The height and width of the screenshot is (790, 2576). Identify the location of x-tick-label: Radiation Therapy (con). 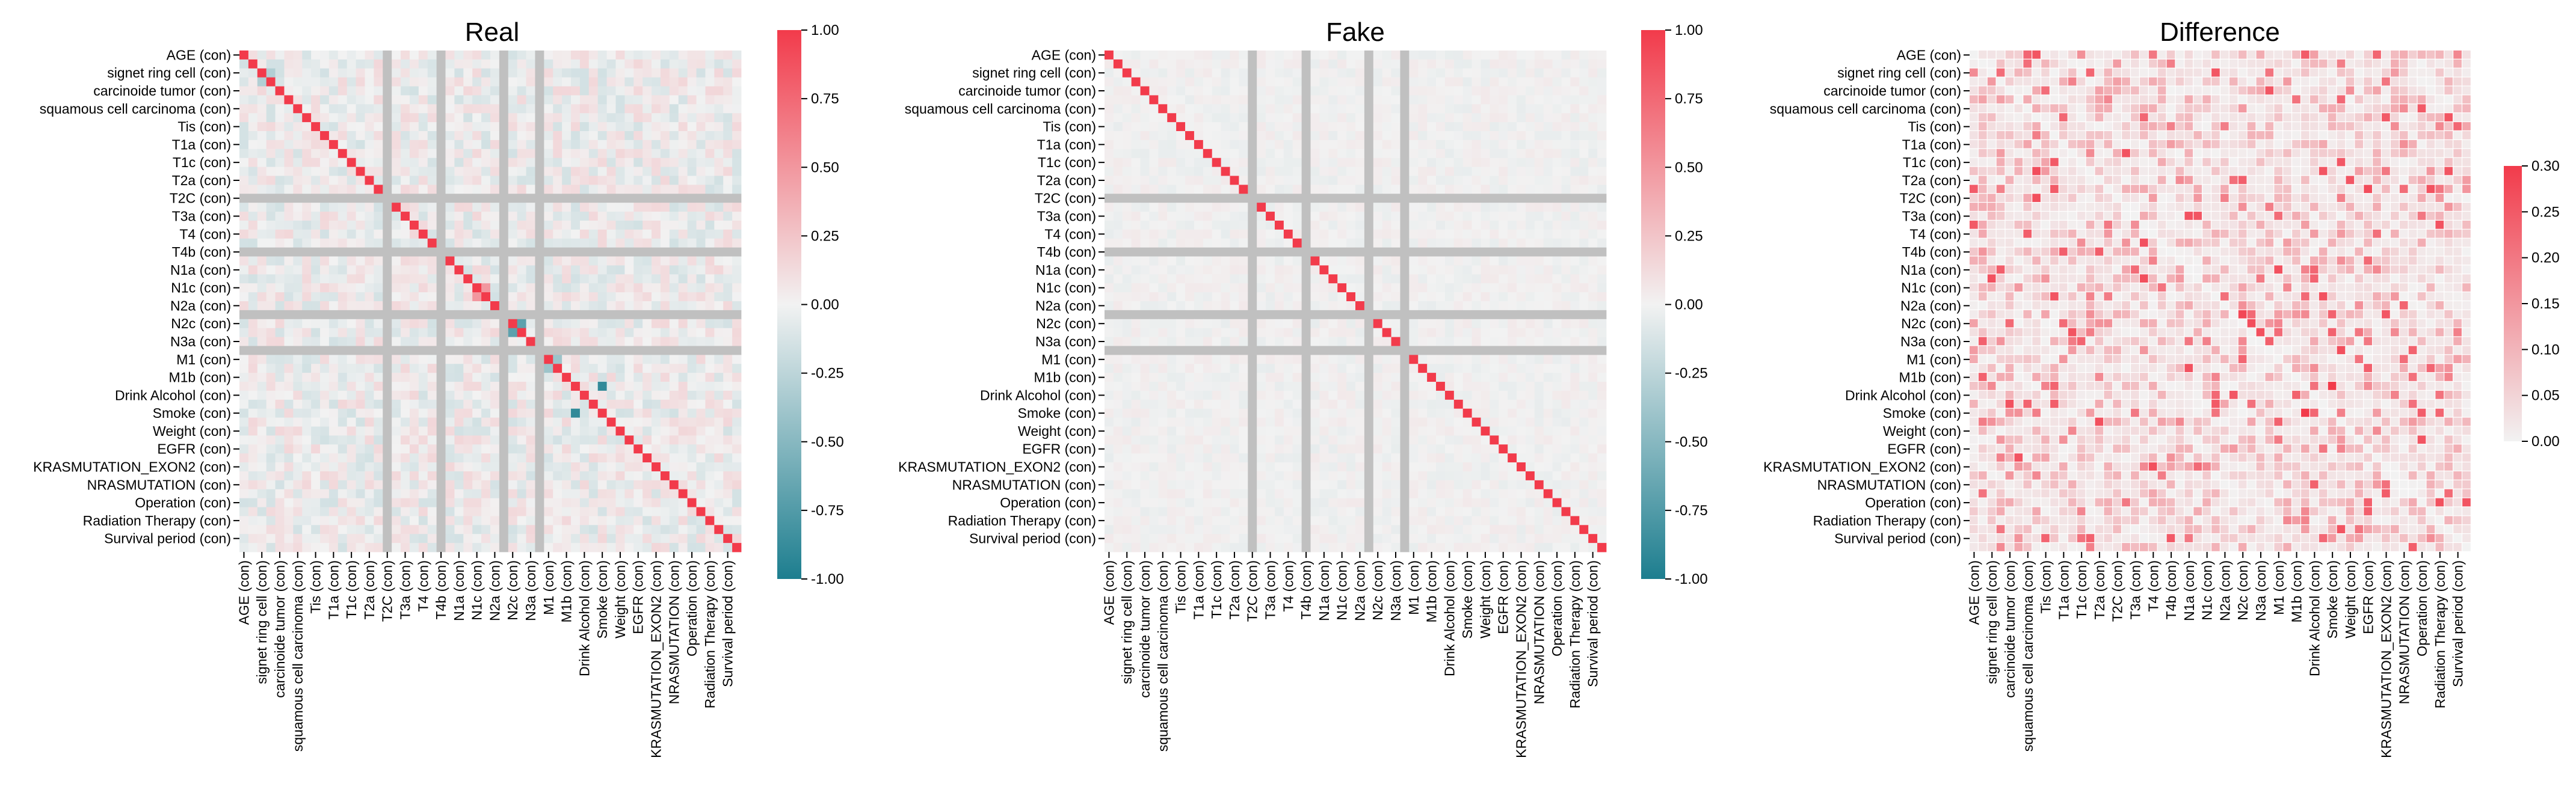
(710, 634).